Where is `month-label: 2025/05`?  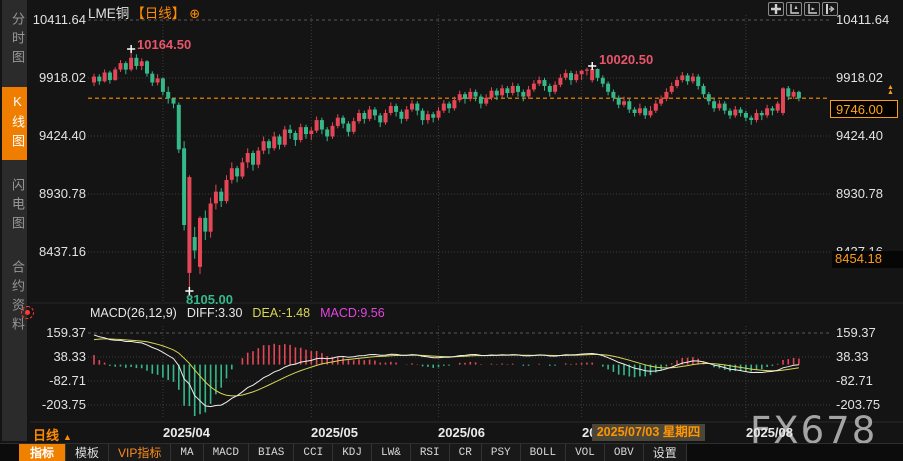 month-label: 2025/05 is located at coordinates (334, 432).